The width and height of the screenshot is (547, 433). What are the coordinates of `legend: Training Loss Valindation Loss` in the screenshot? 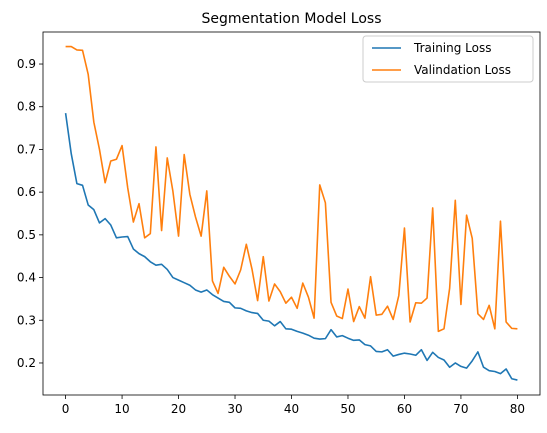 It's located at (448, 59).